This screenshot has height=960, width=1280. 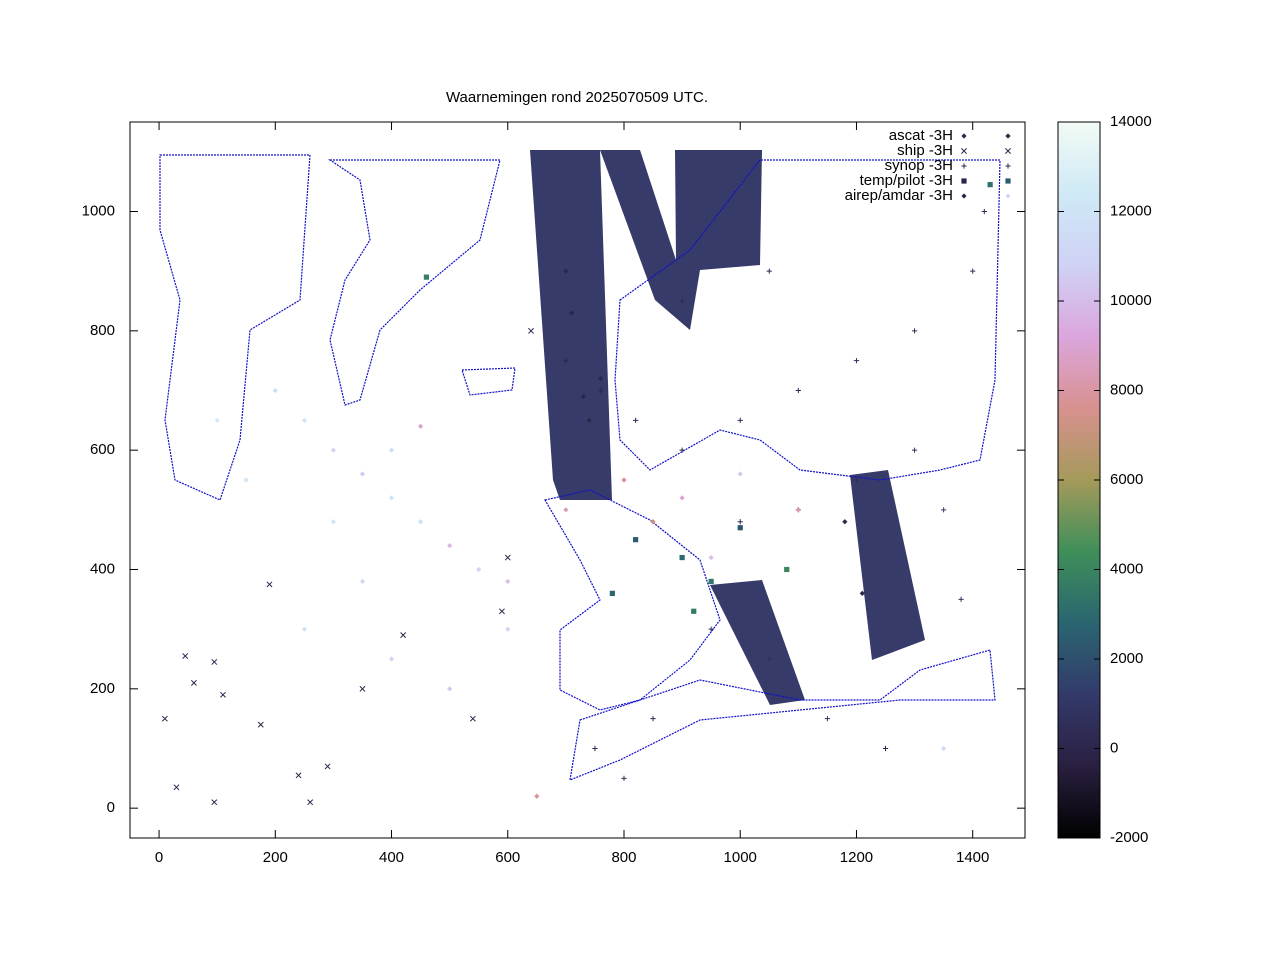 What do you see at coordinates (1131, 121) in the screenshot?
I see `colorbar-tick-label: 14000` at bounding box center [1131, 121].